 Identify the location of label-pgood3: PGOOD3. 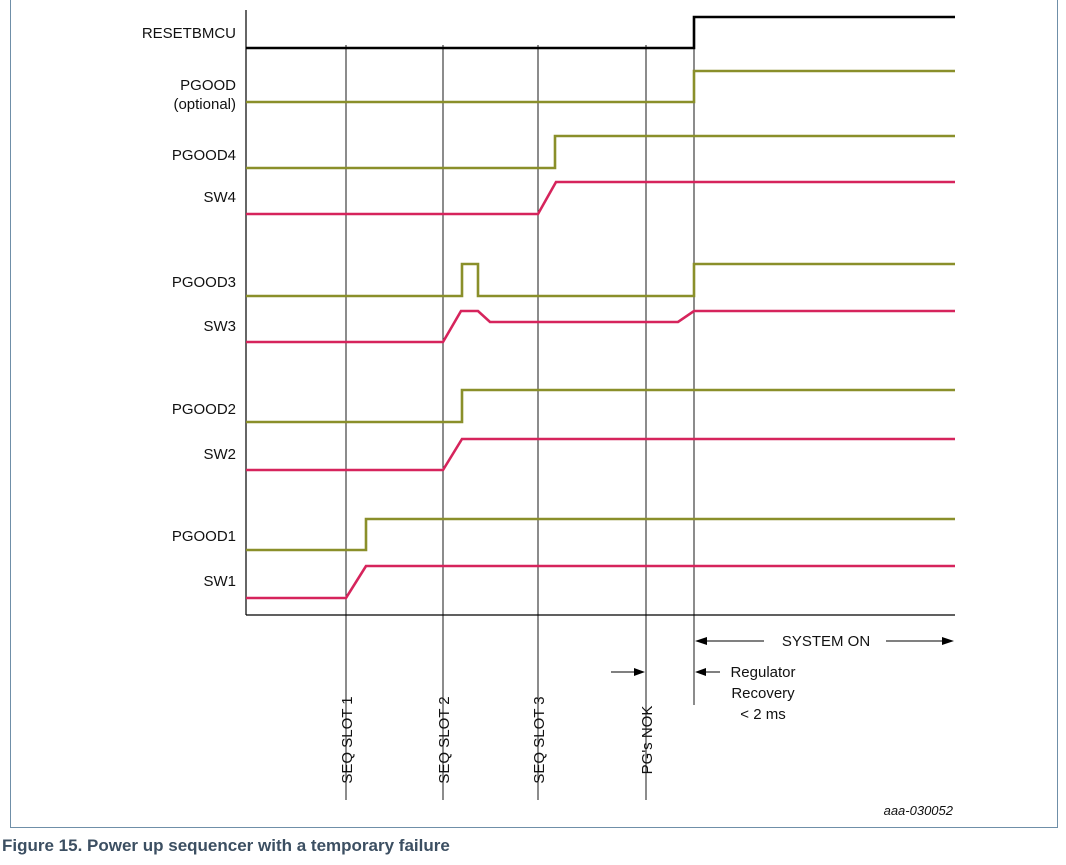
(204, 282).